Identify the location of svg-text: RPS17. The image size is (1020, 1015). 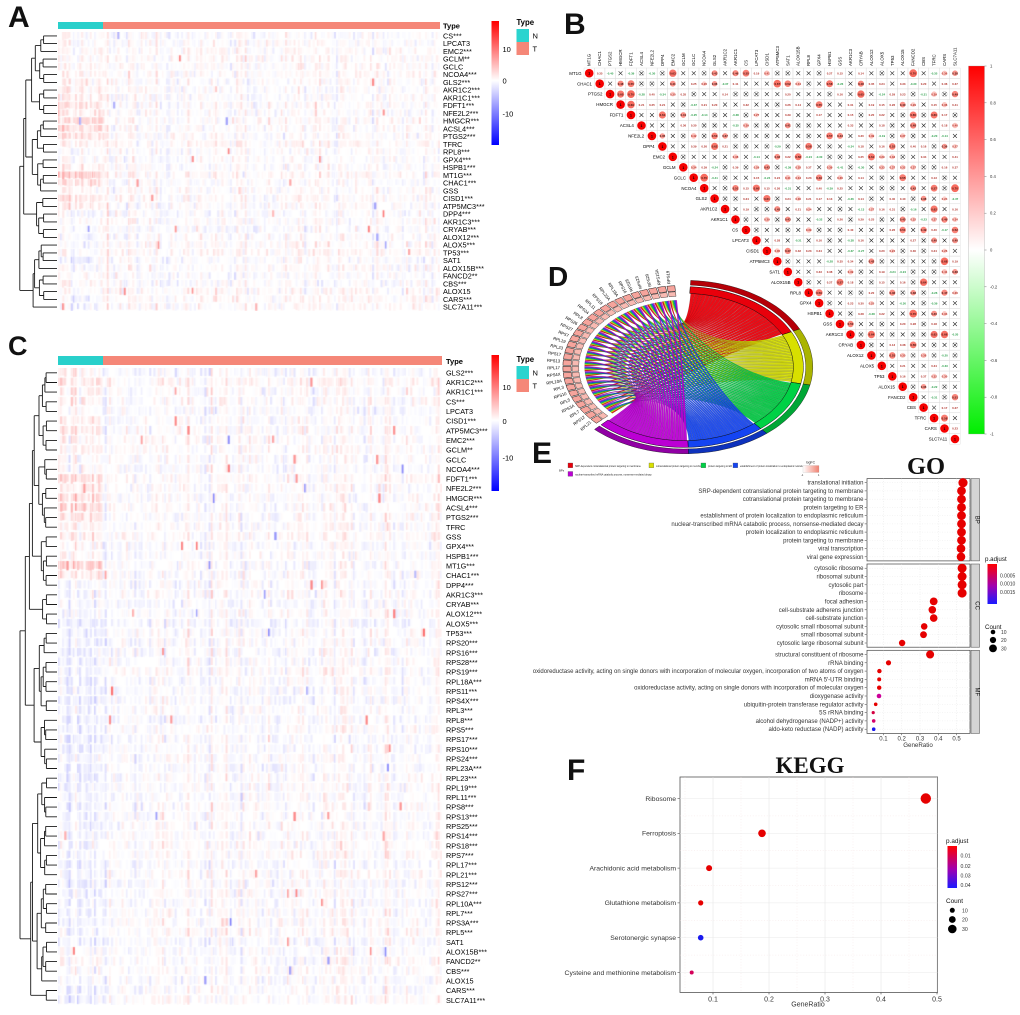
(555, 353).